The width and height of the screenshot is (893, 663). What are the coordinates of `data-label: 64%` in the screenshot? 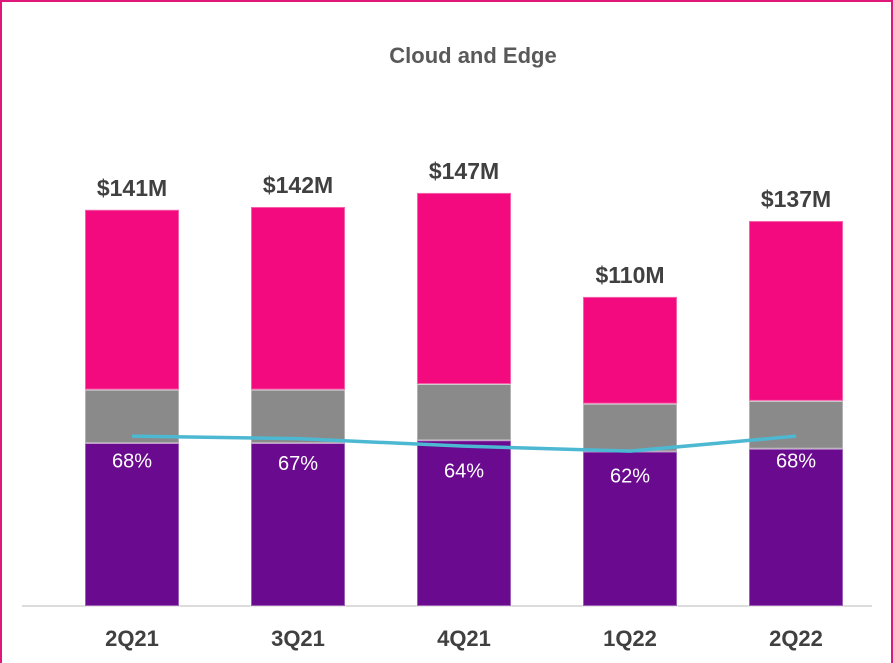 It's located at (464, 471).